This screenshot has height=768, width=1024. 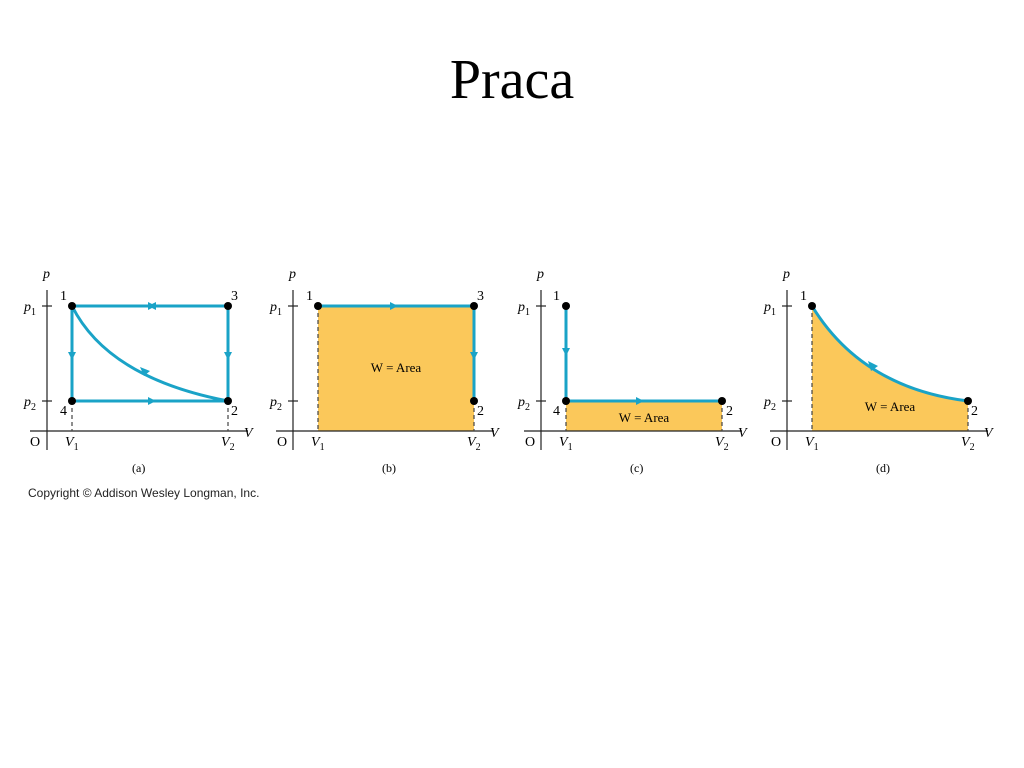 What do you see at coordinates (35, 442) in the screenshot?
I see `panel-a-origin-label: O` at bounding box center [35, 442].